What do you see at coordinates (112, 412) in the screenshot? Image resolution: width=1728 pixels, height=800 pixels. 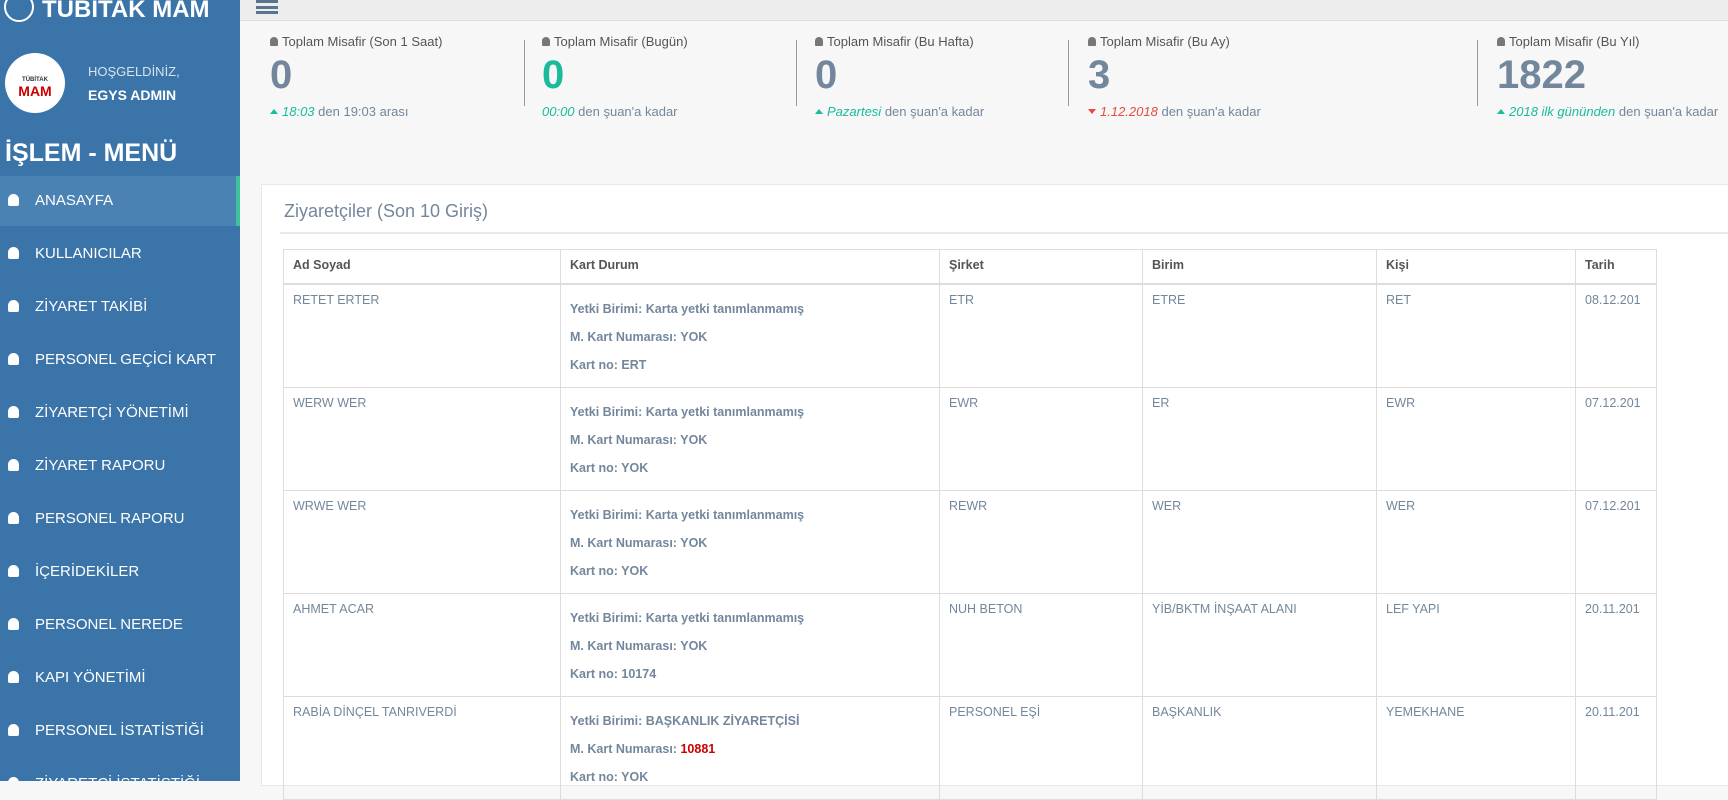 I see `menu-label: ZİYARETÇİ YÖNETİMİ` at bounding box center [112, 412].